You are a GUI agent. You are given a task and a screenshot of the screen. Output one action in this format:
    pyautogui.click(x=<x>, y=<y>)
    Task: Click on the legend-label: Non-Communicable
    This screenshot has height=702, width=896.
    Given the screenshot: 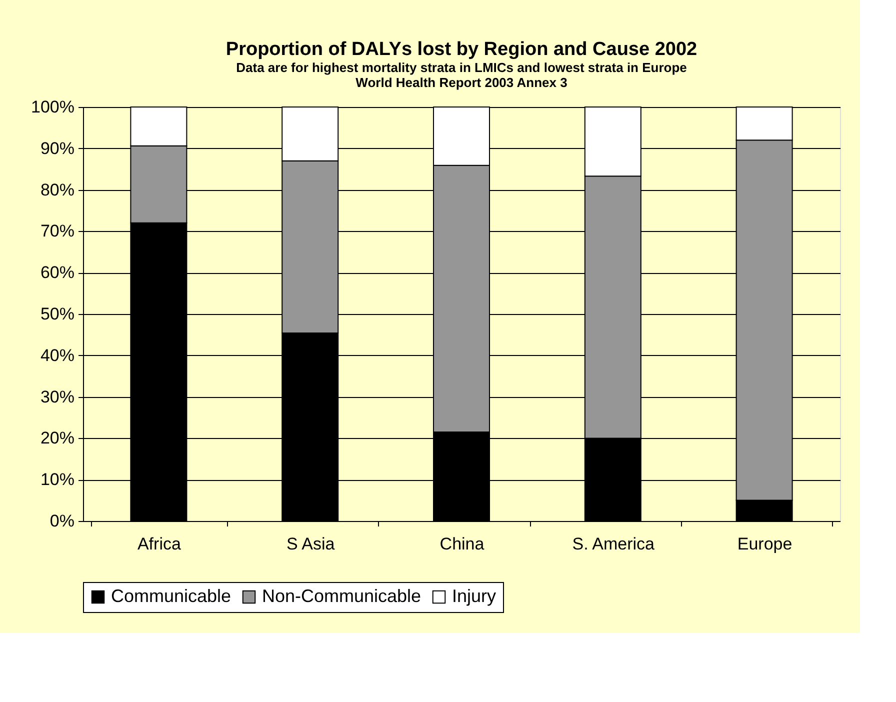 What is the action you would take?
    pyautogui.click(x=342, y=596)
    